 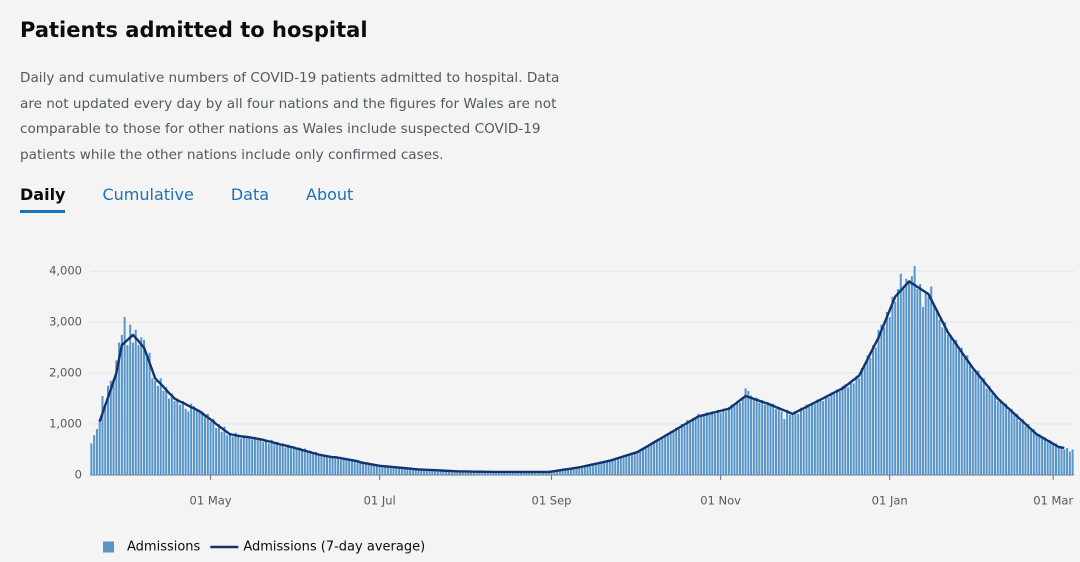 I want to click on tab: Daily, so click(x=43, y=199).